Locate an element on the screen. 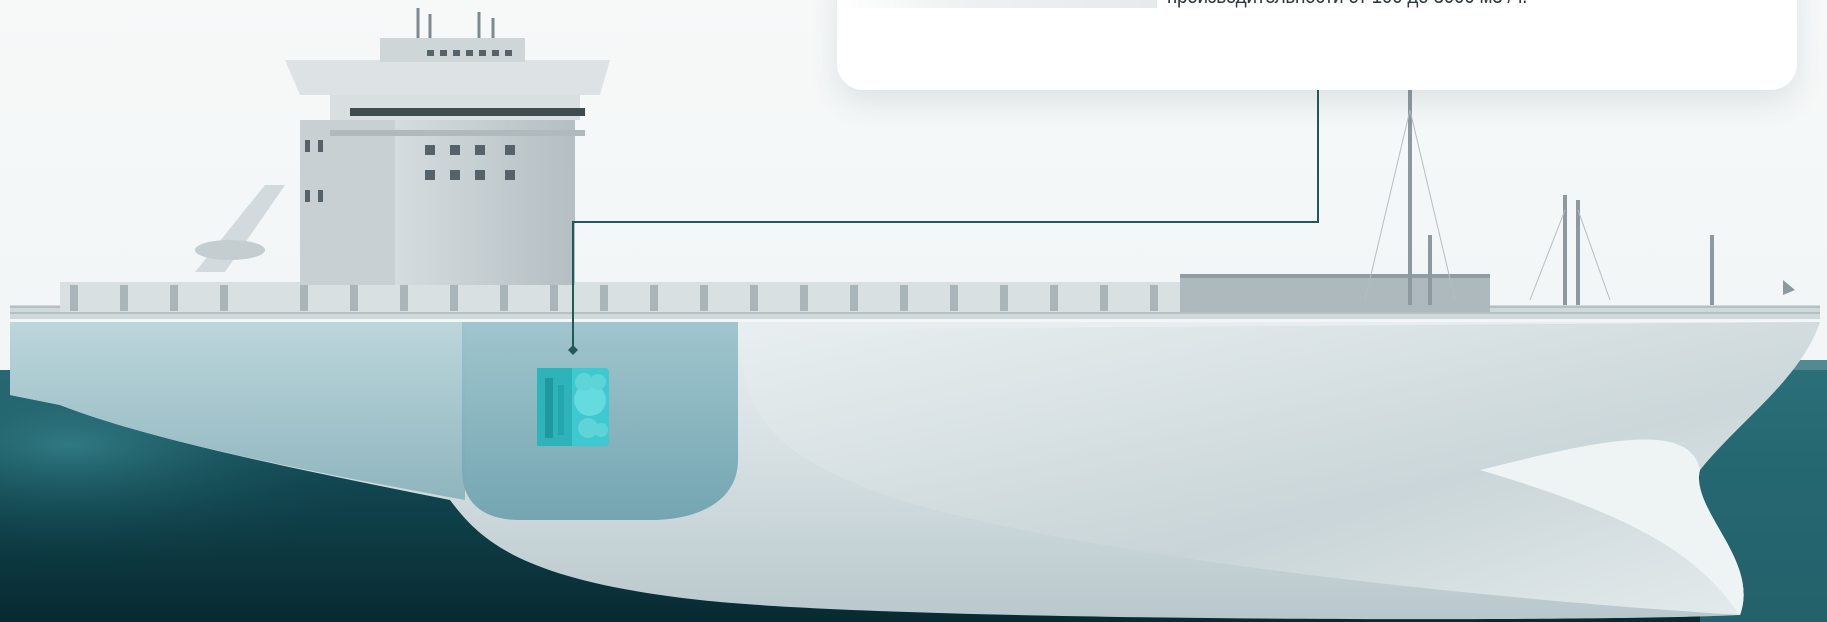  info-card: производительности от 100 до 3000 м3 /ч. is located at coordinates (1317, 45).